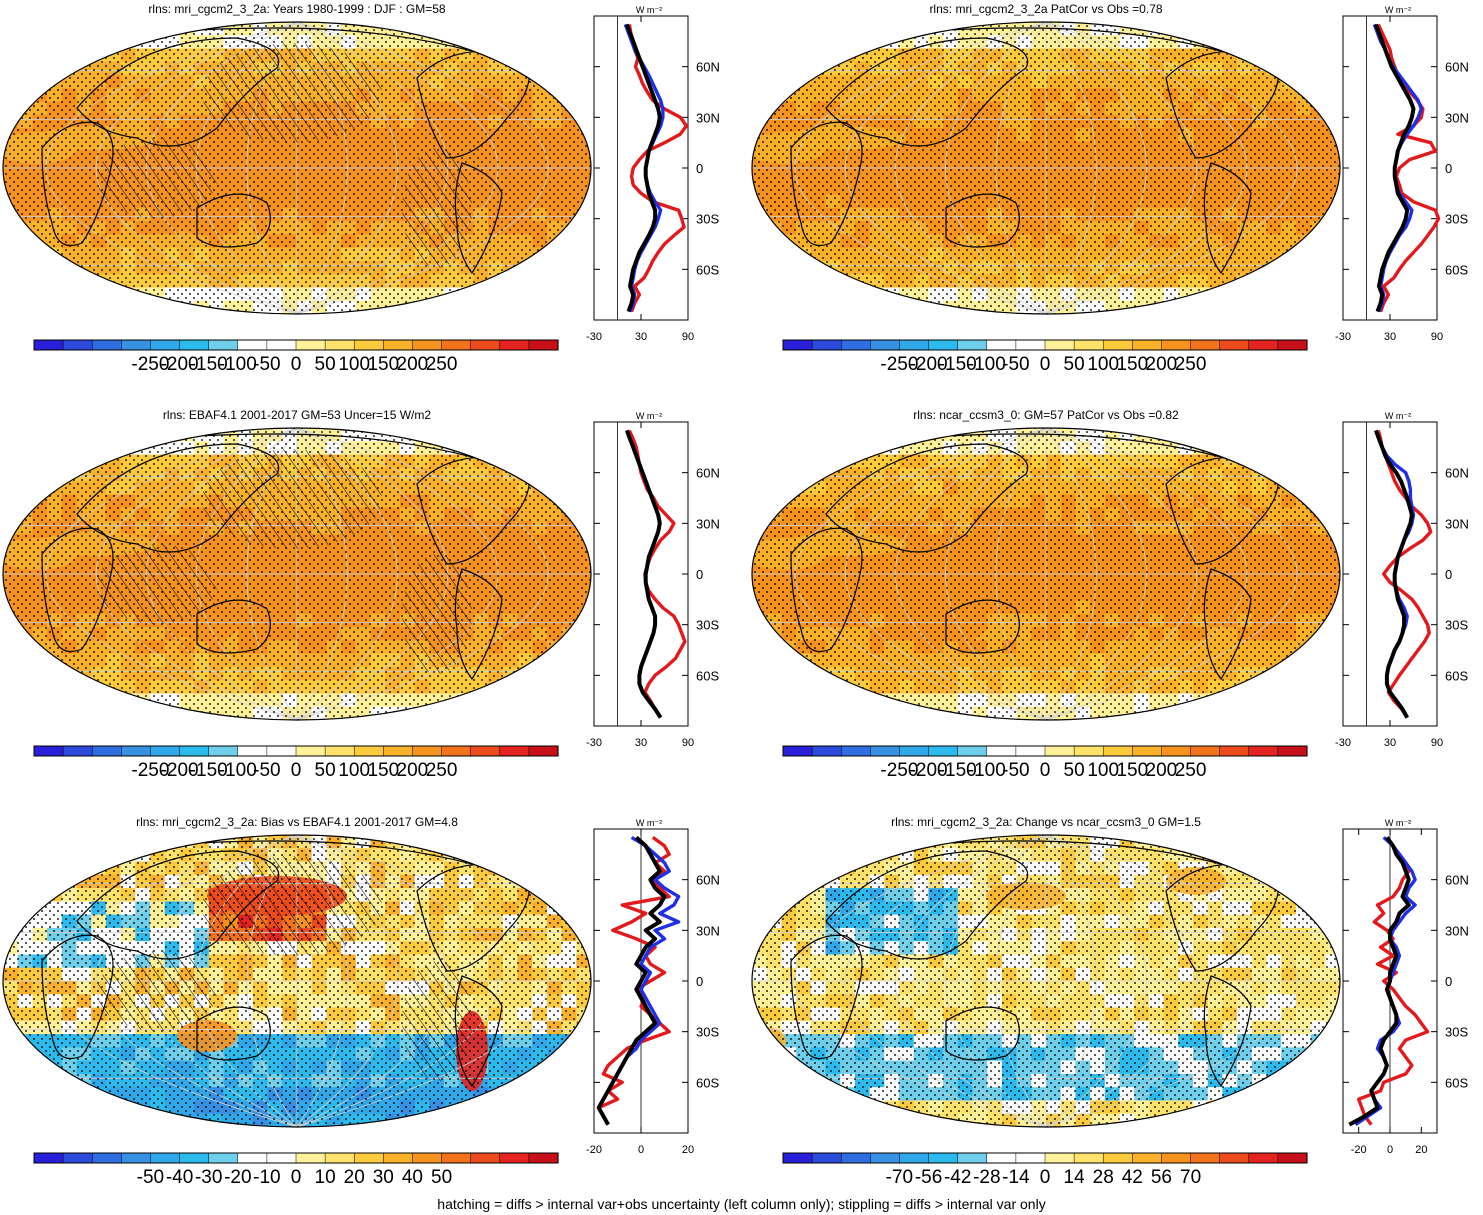  What do you see at coordinates (1016, 1177) in the screenshot?
I see `colorbar-tick-label: -14` at bounding box center [1016, 1177].